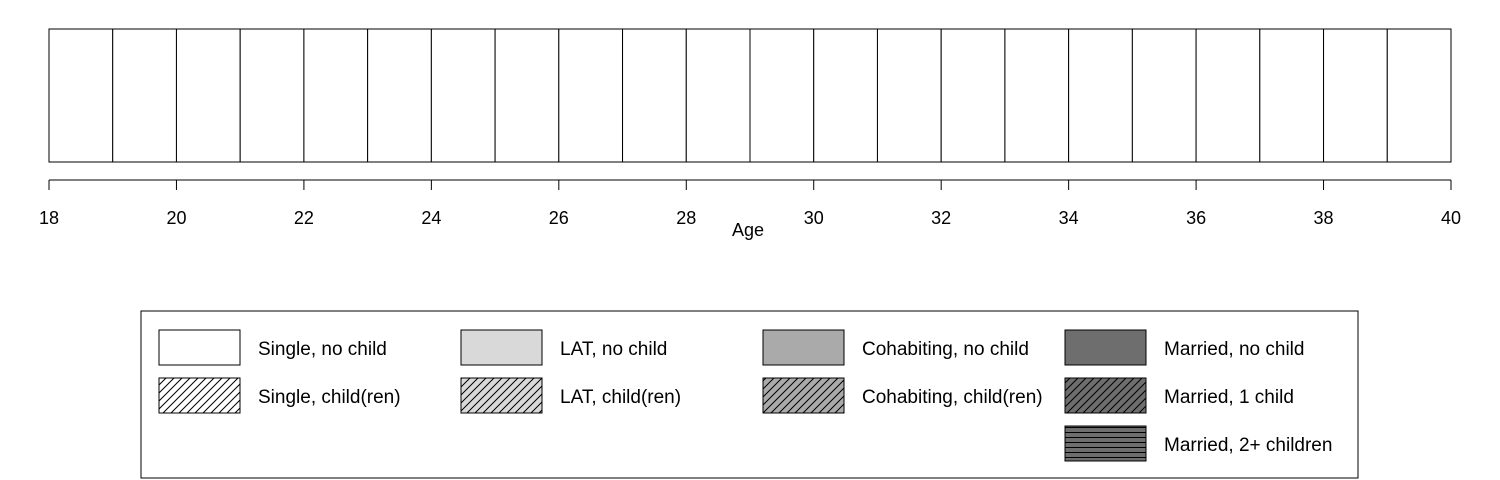 This screenshot has height=480, width=1500. Describe the element at coordinates (1234, 349) in the screenshot. I see `legend-label: Married, no child` at that location.